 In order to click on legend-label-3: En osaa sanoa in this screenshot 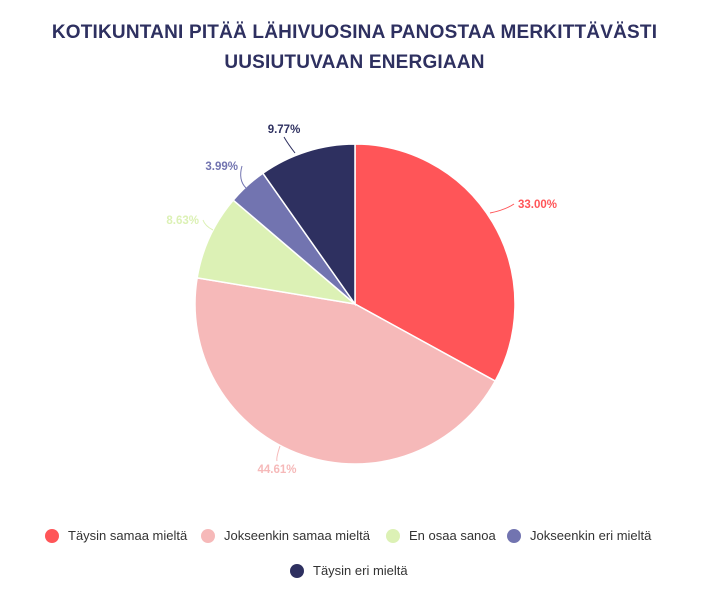, I will do `click(452, 535)`.